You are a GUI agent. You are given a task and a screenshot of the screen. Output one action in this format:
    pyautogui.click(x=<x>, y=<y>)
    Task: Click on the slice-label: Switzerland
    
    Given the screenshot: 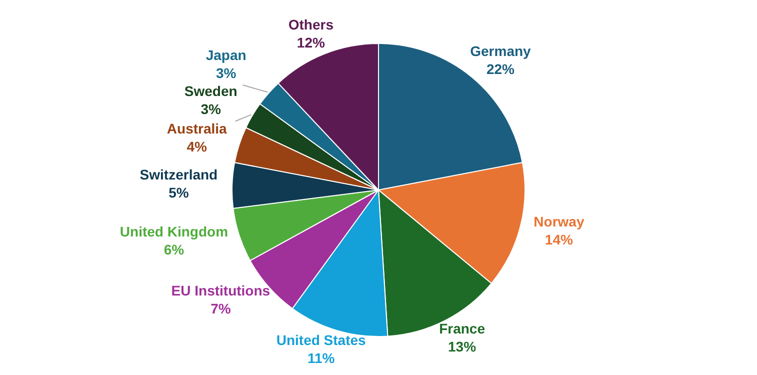 What is the action you would take?
    pyautogui.click(x=179, y=174)
    